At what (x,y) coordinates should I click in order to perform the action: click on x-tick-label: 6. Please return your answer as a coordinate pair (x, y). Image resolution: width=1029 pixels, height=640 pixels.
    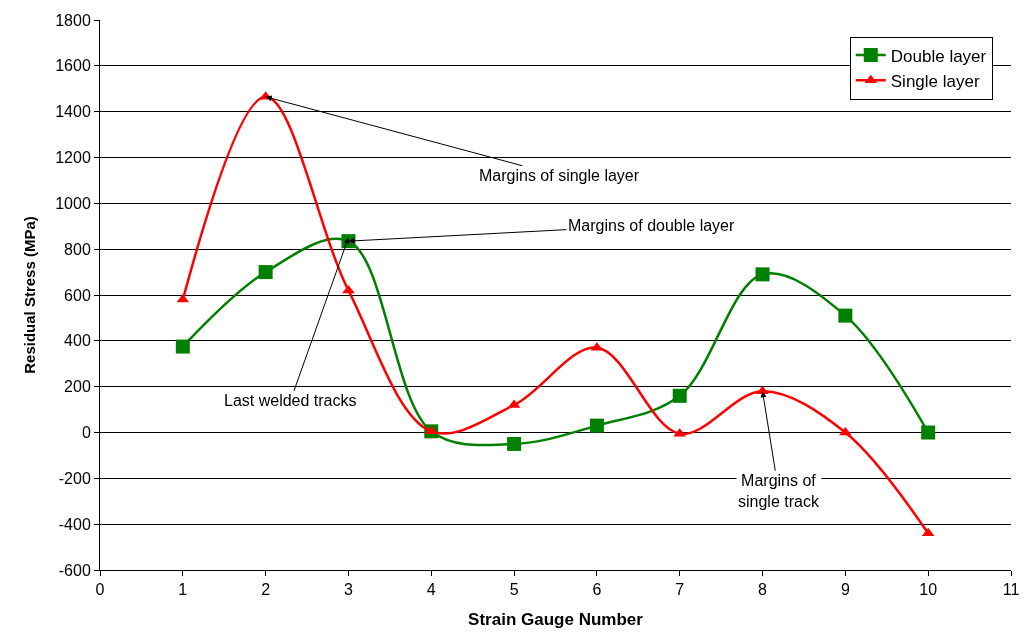
    Looking at the image, I should click on (597, 590).